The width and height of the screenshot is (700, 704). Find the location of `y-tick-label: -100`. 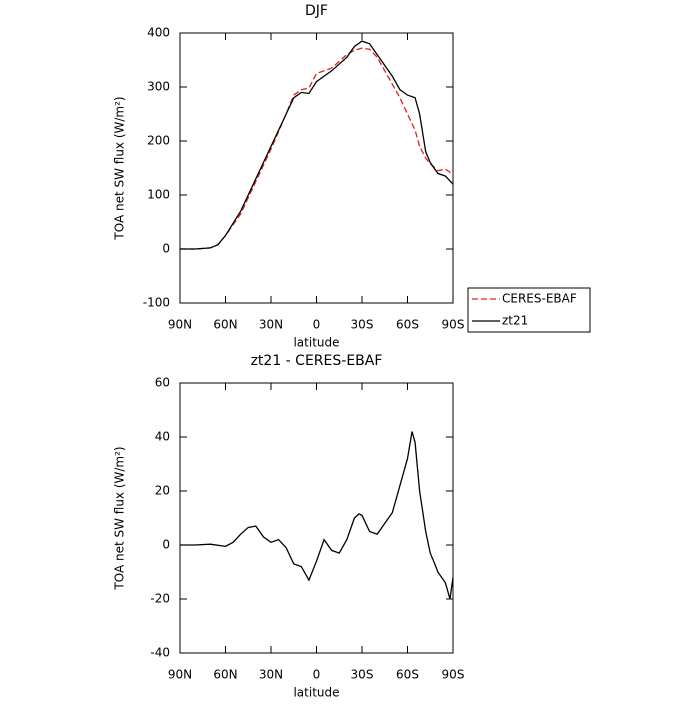

y-tick-label: -100 is located at coordinates (156, 303).